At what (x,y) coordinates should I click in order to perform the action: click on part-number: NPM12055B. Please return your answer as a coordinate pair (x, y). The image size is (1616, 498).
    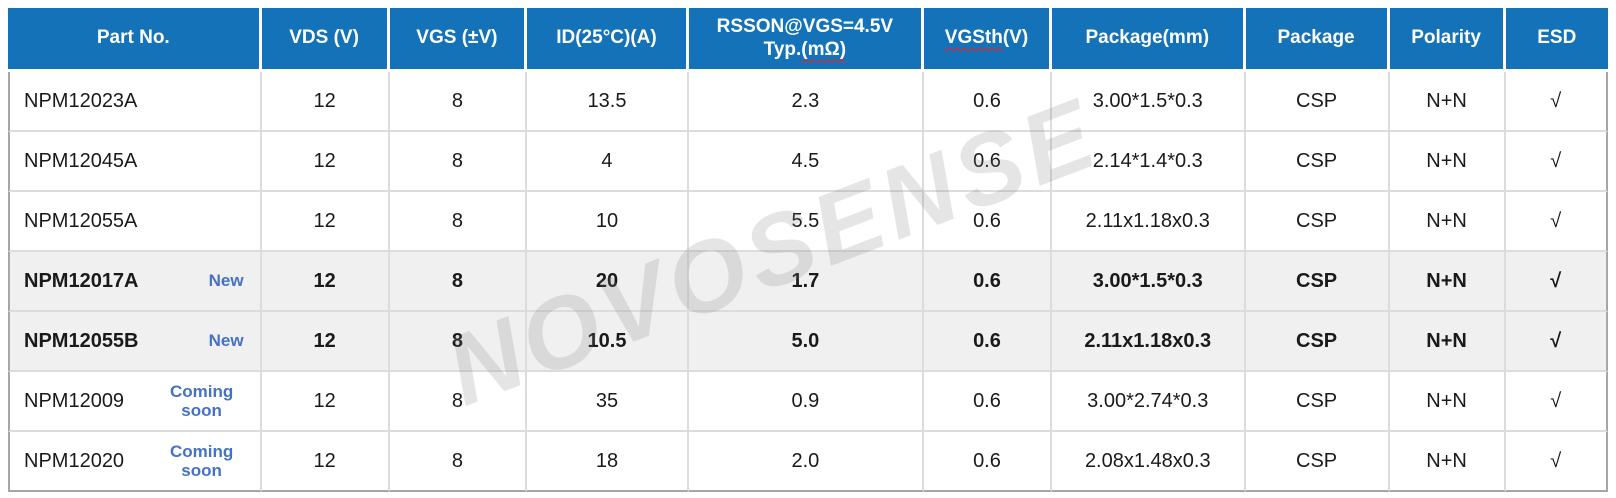
    Looking at the image, I should click on (81, 340).